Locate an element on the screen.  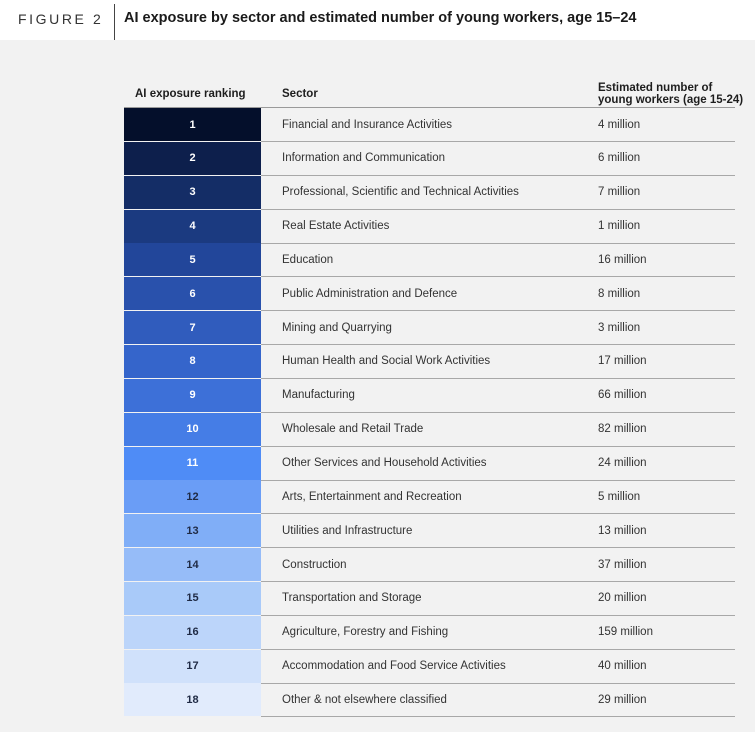
sector-cell: Human Health and Social Work Activities is located at coordinates (386, 361).